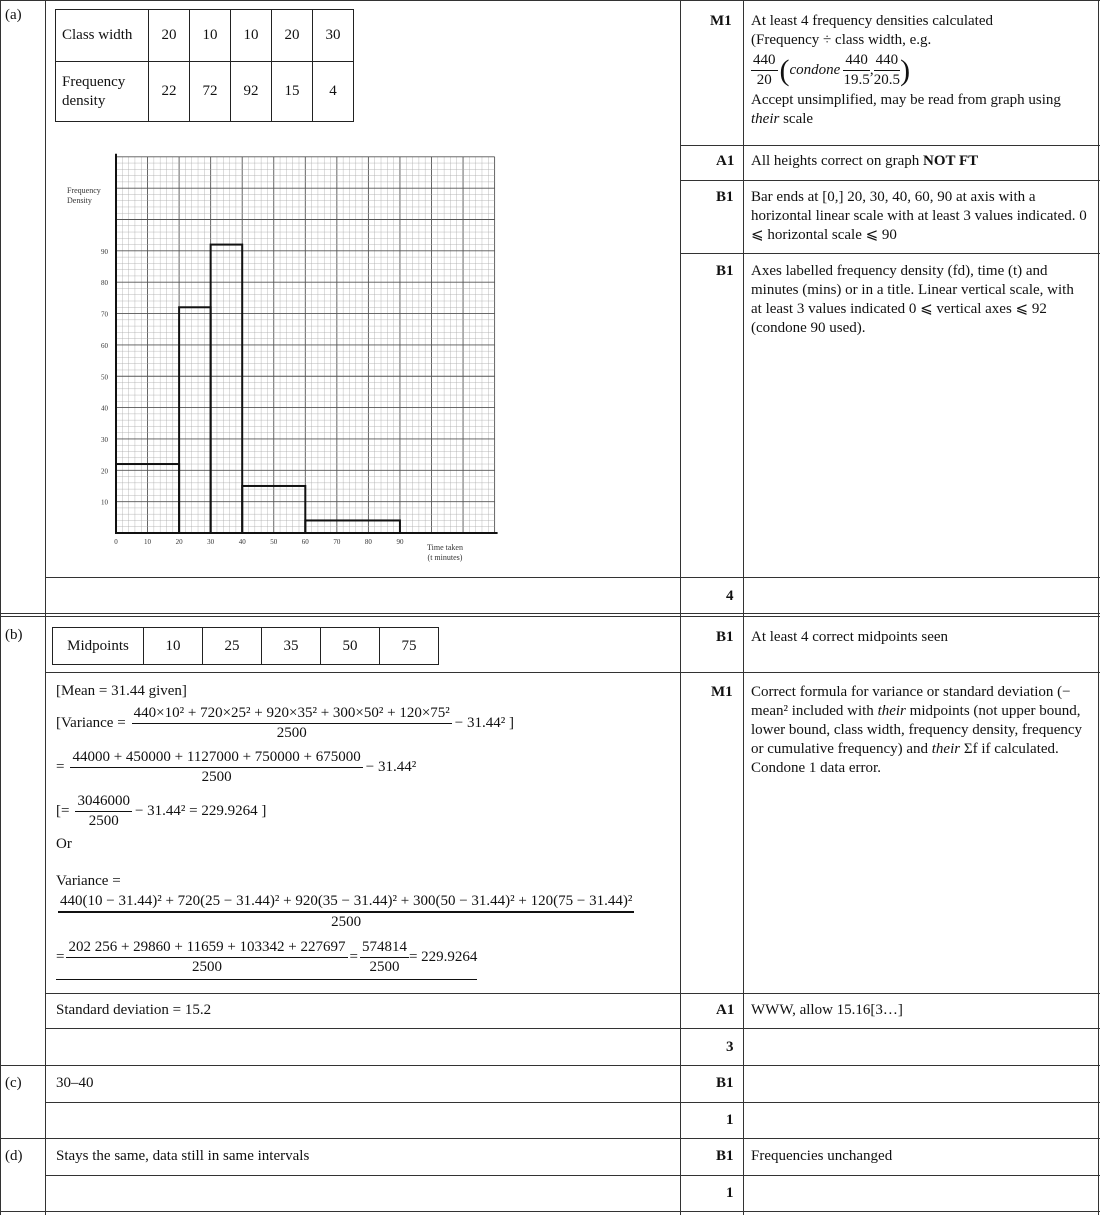 The width and height of the screenshot is (1100, 1215). Describe the element at coordinates (384, 948) in the screenshot. I see `fraction-numerator: 574814` at that location.